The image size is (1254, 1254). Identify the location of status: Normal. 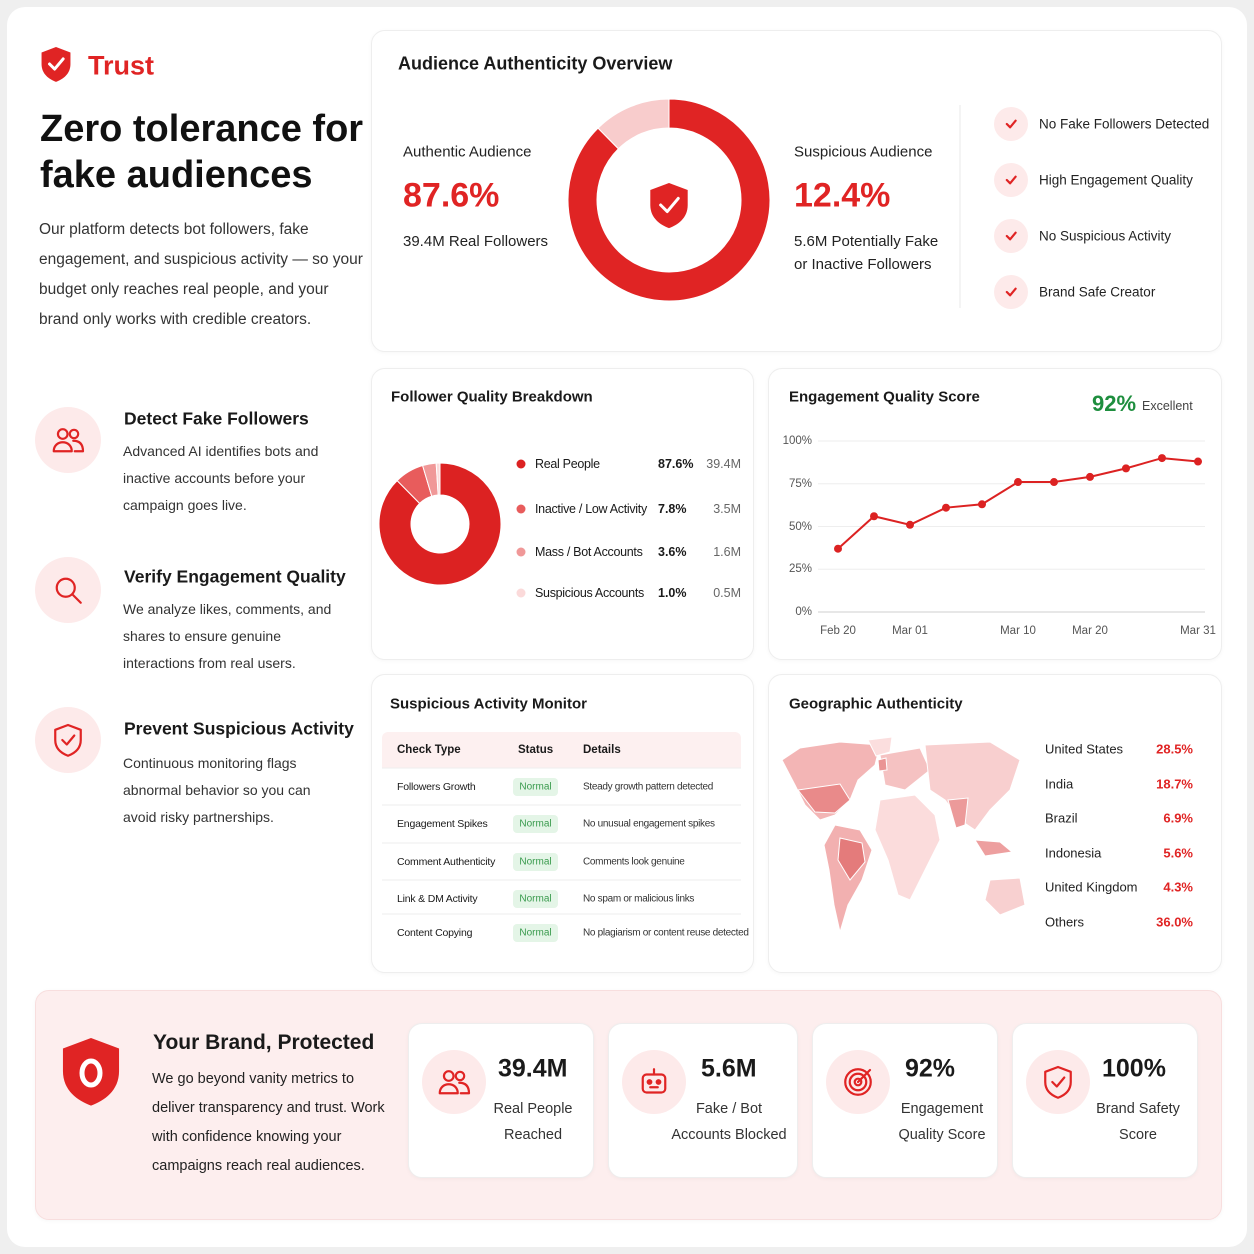
(535, 899).